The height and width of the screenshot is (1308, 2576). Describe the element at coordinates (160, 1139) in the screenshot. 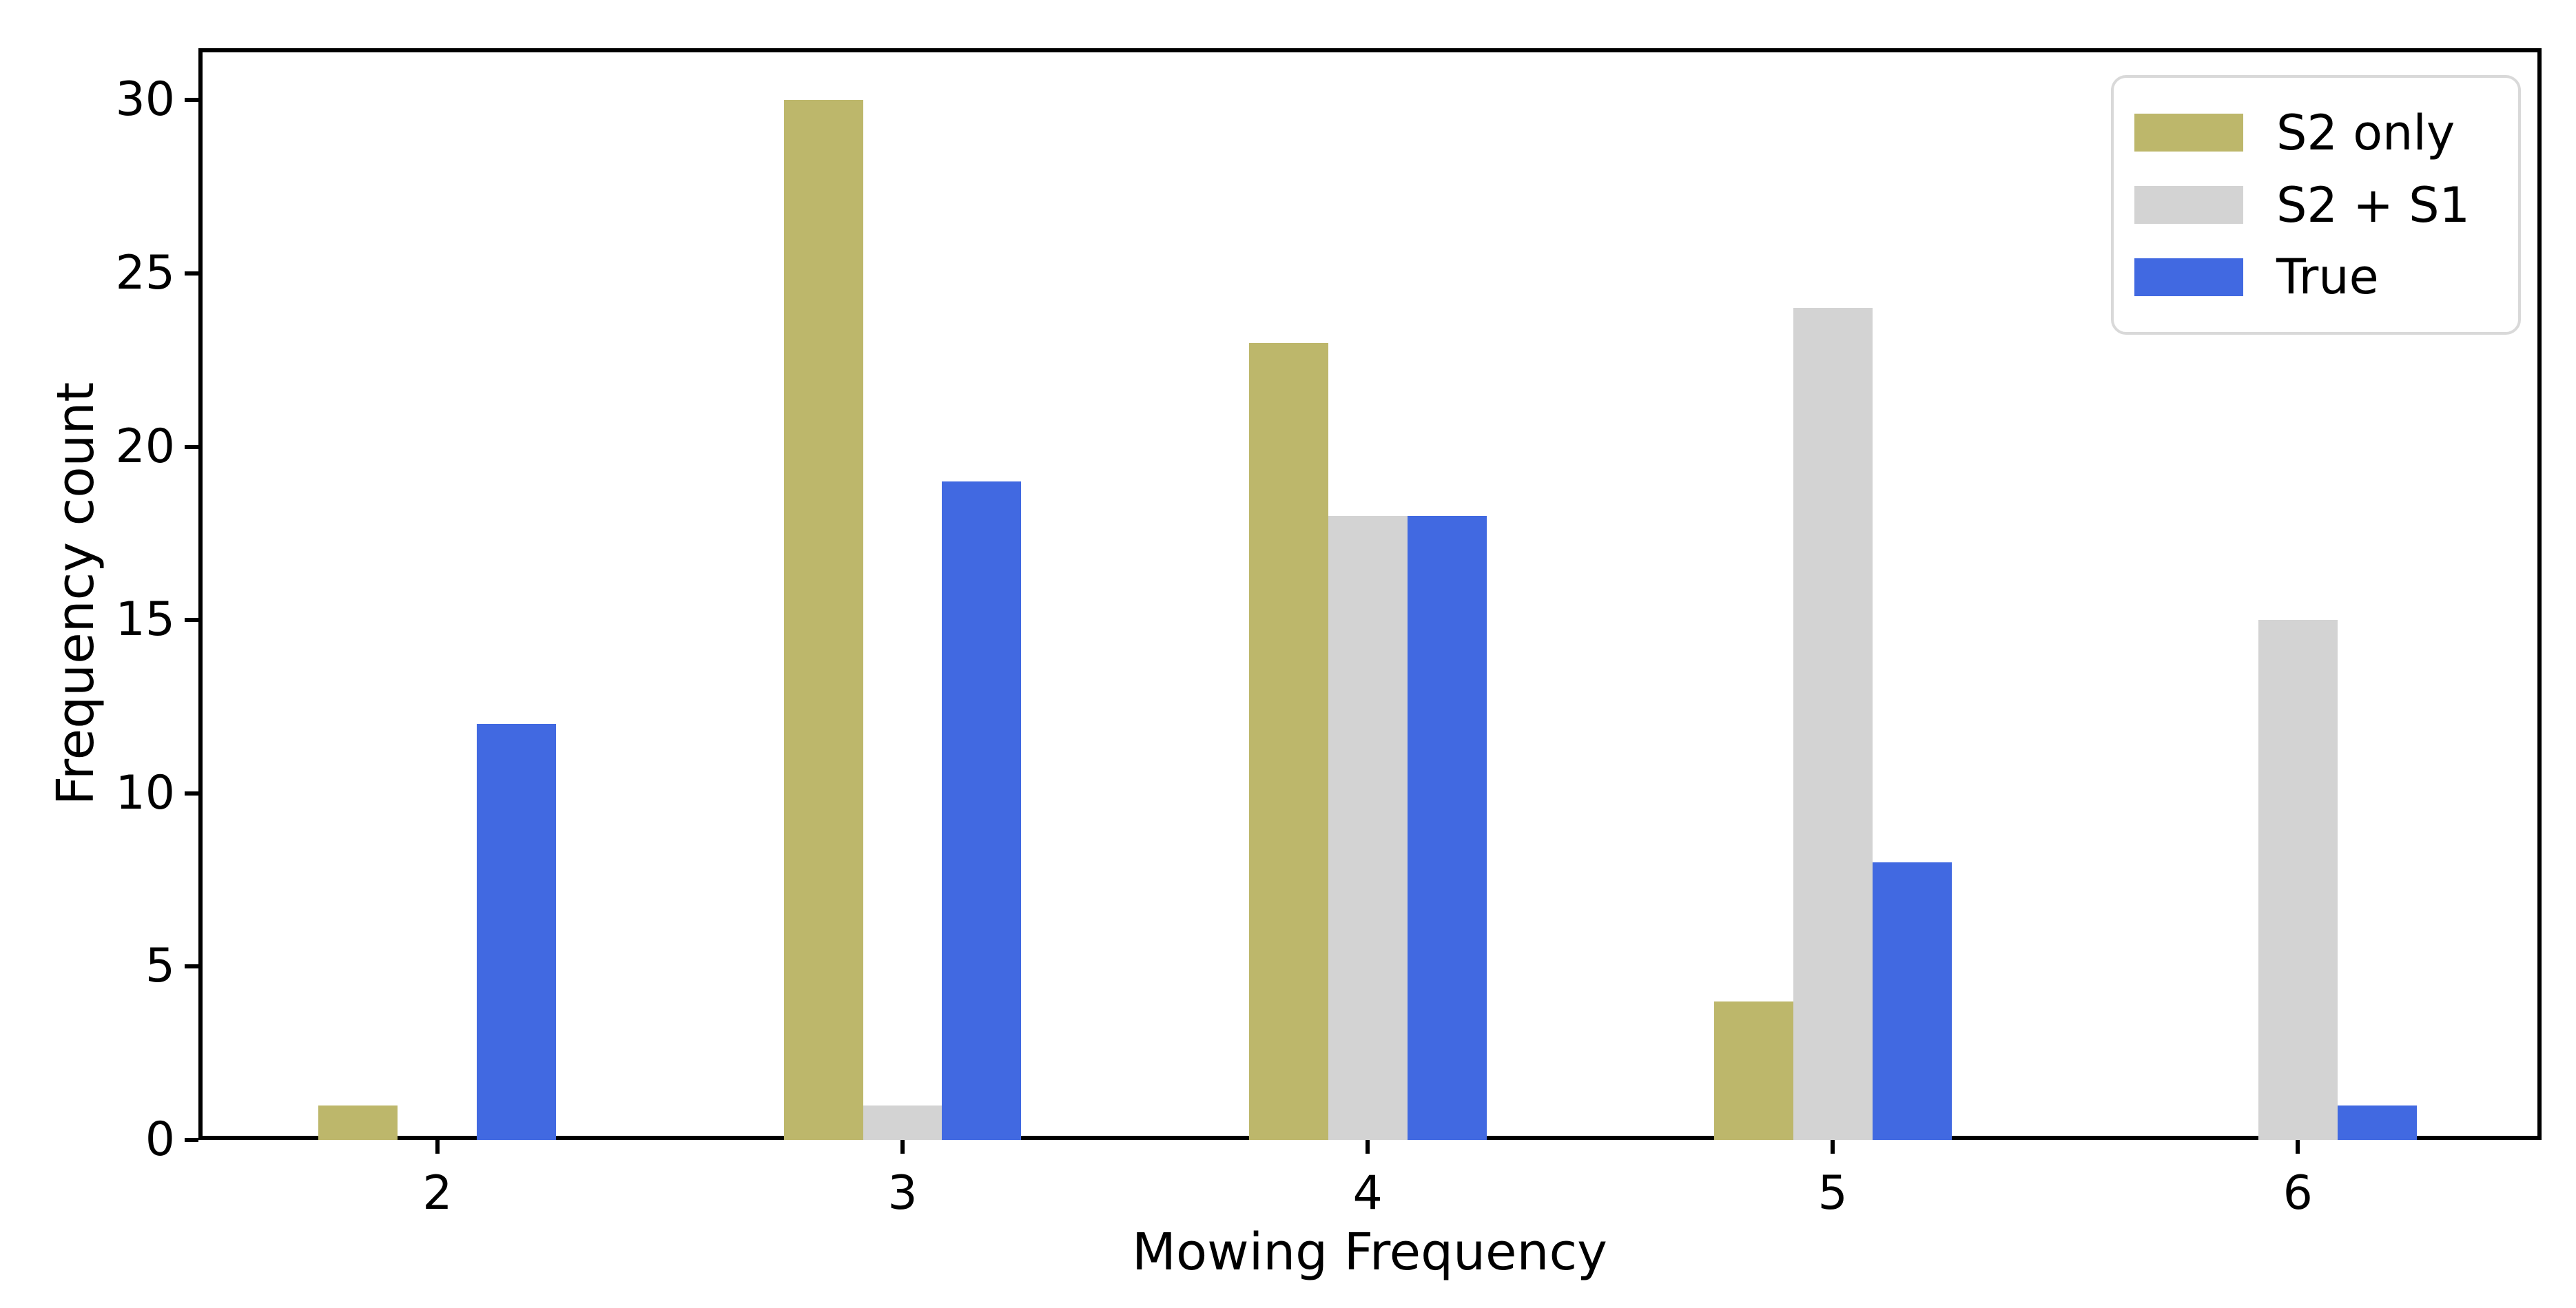

I see `y-tick-label-0: 0` at that location.